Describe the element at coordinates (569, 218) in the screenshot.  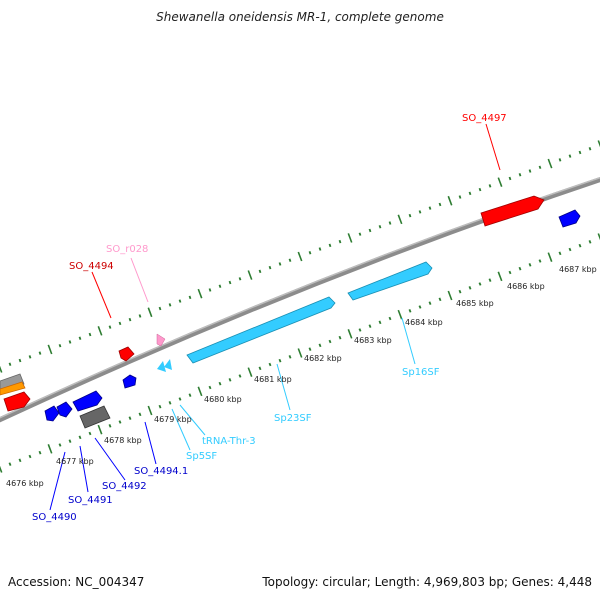
I see `gene-blue-right` at that location.